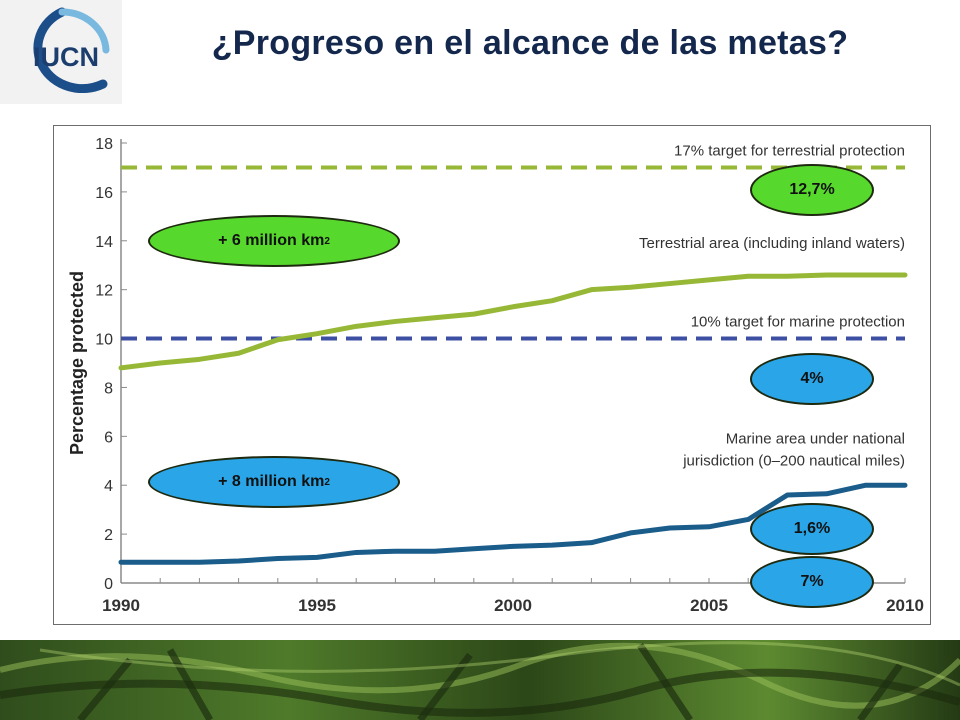  I want to click on y-tick-label: 12, so click(104, 291).